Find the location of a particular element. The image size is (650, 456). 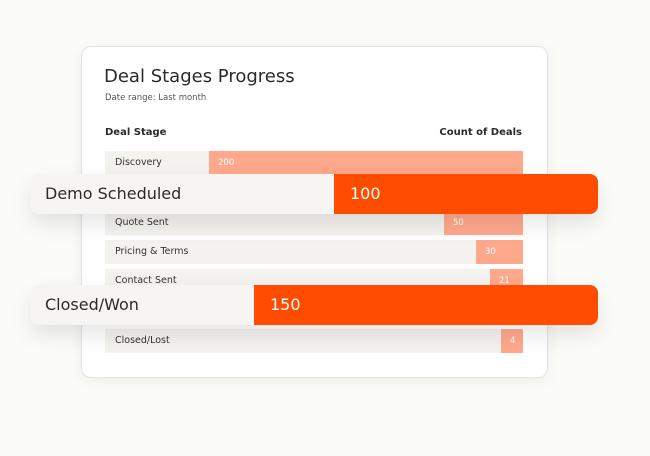

highlight-bar: 150 is located at coordinates (426, 305).